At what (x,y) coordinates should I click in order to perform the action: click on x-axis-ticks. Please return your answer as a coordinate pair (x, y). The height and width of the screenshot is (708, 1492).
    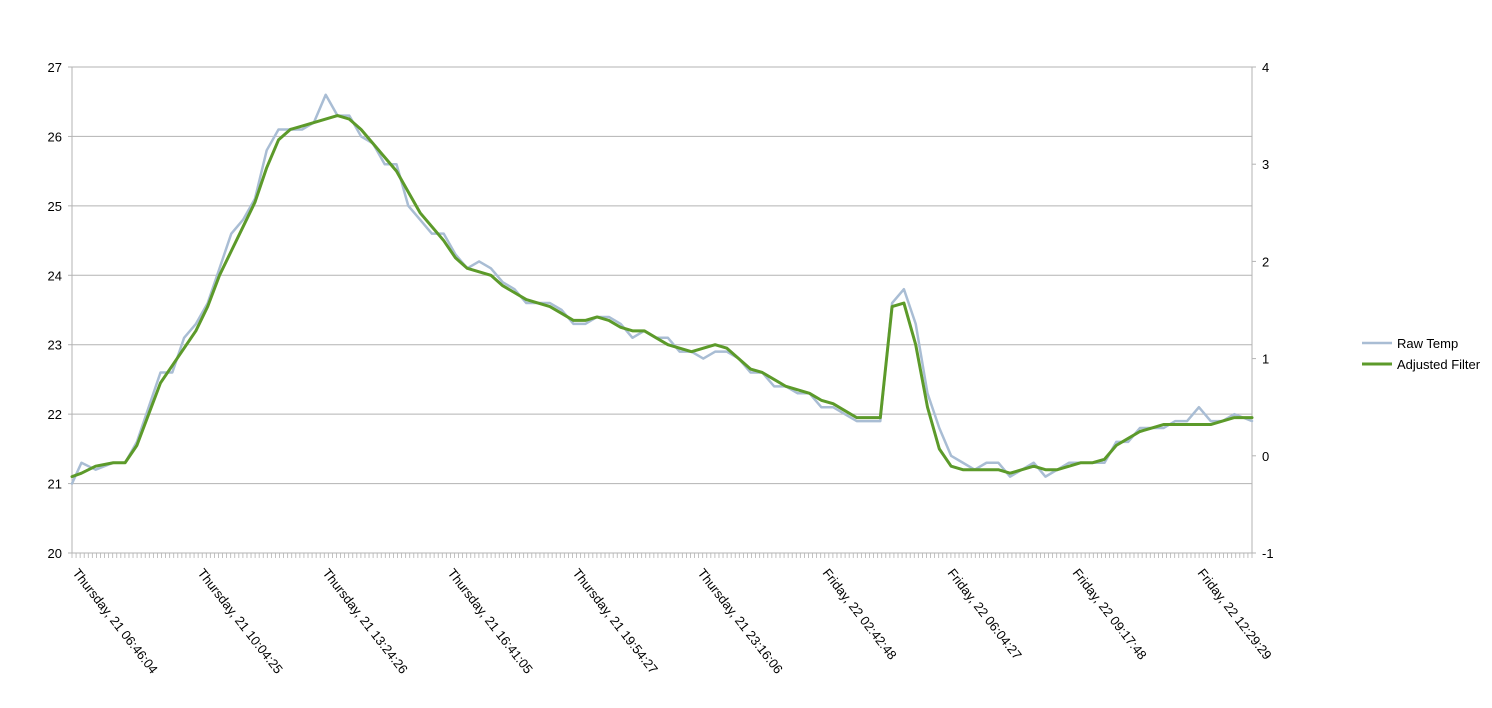
    Looking at the image, I should click on (662, 555).